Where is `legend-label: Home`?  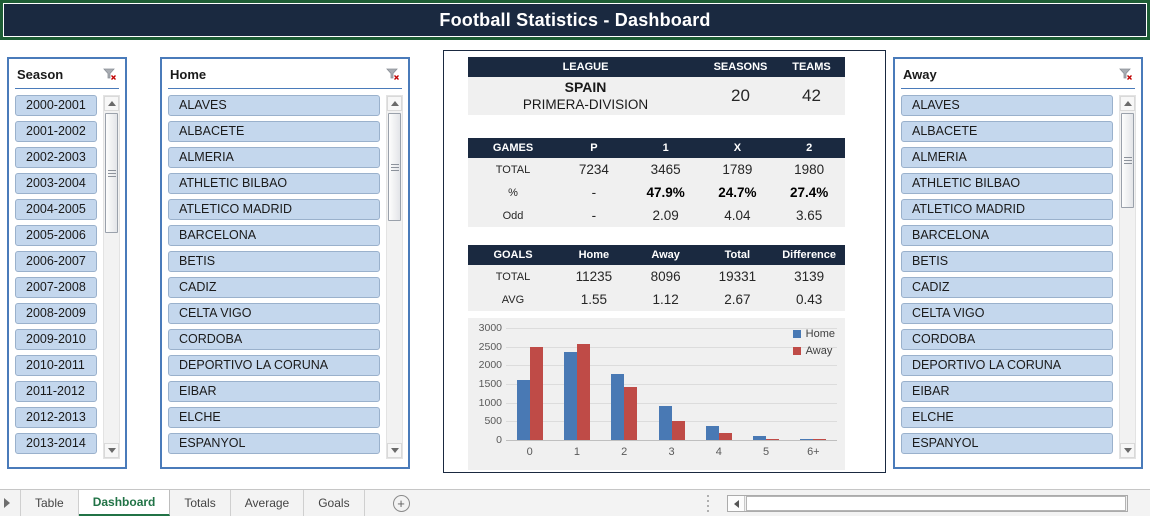 legend-label: Home is located at coordinates (820, 334).